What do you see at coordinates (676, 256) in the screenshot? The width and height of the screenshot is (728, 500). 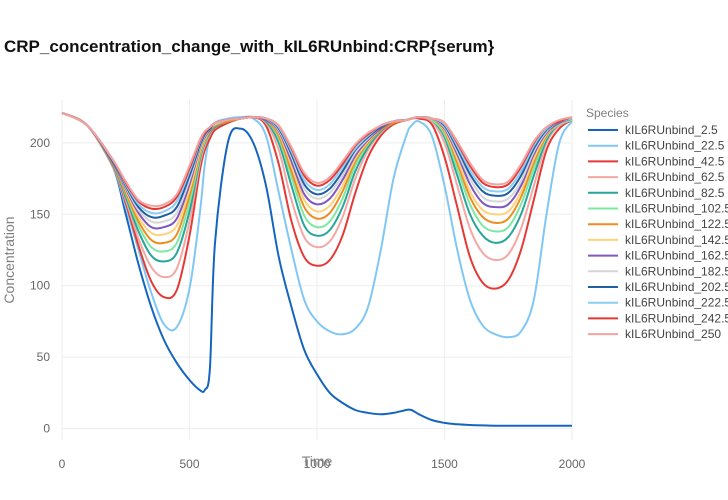 I see `legend-item-label: kIL6RUnbind_162.5` at bounding box center [676, 256].